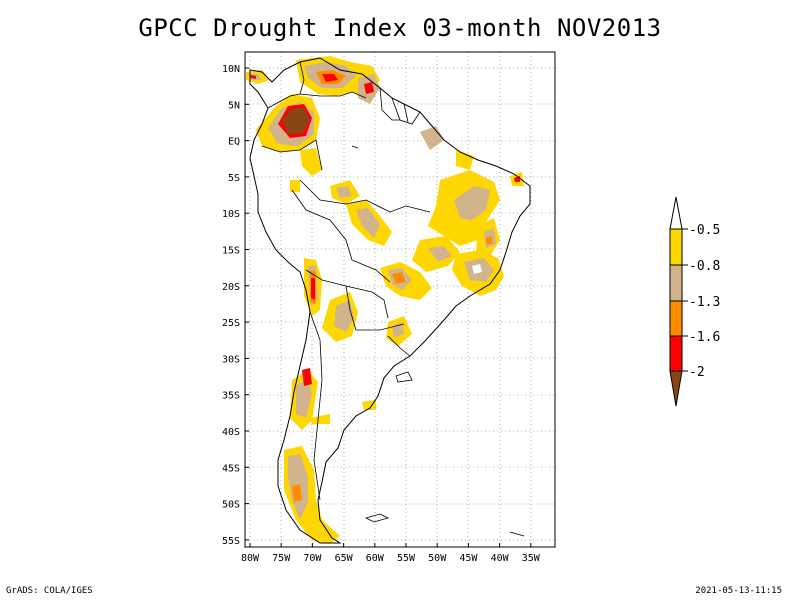 Image resolution: width=800 pixels, height=600 pixels. I want to click on map-title: GPCC Drought Index 03-month NOV2013, so click(400, 28).